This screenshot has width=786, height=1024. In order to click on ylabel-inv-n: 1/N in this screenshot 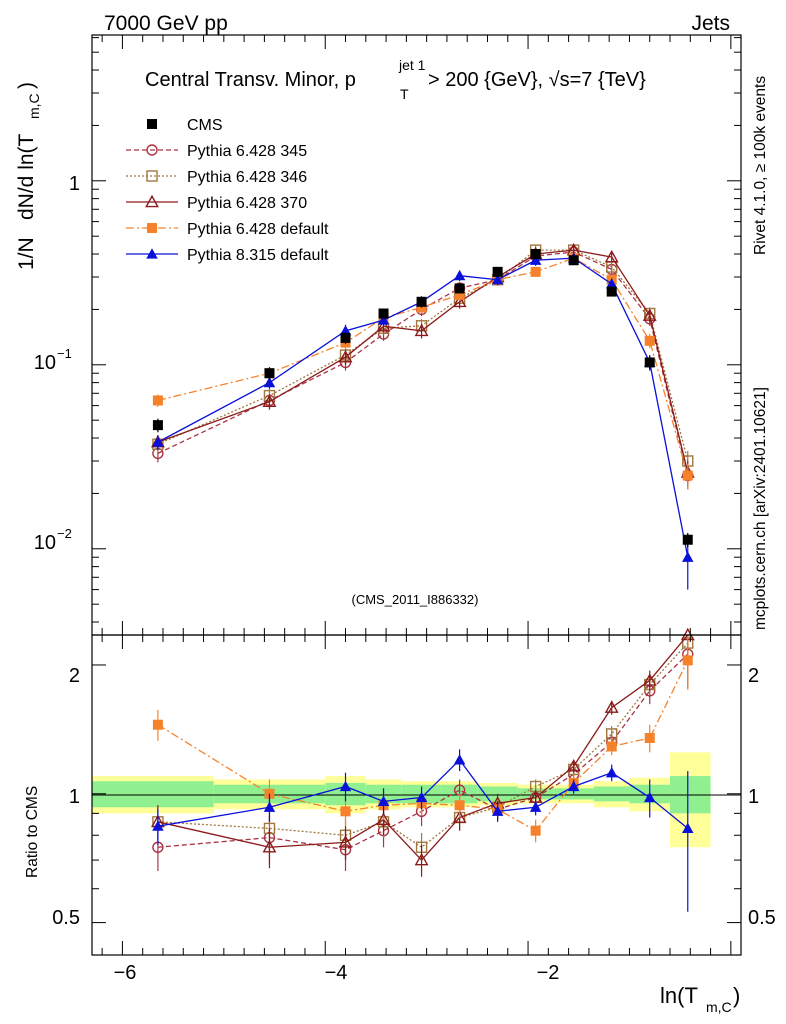, I will do `click(26, 253)`.